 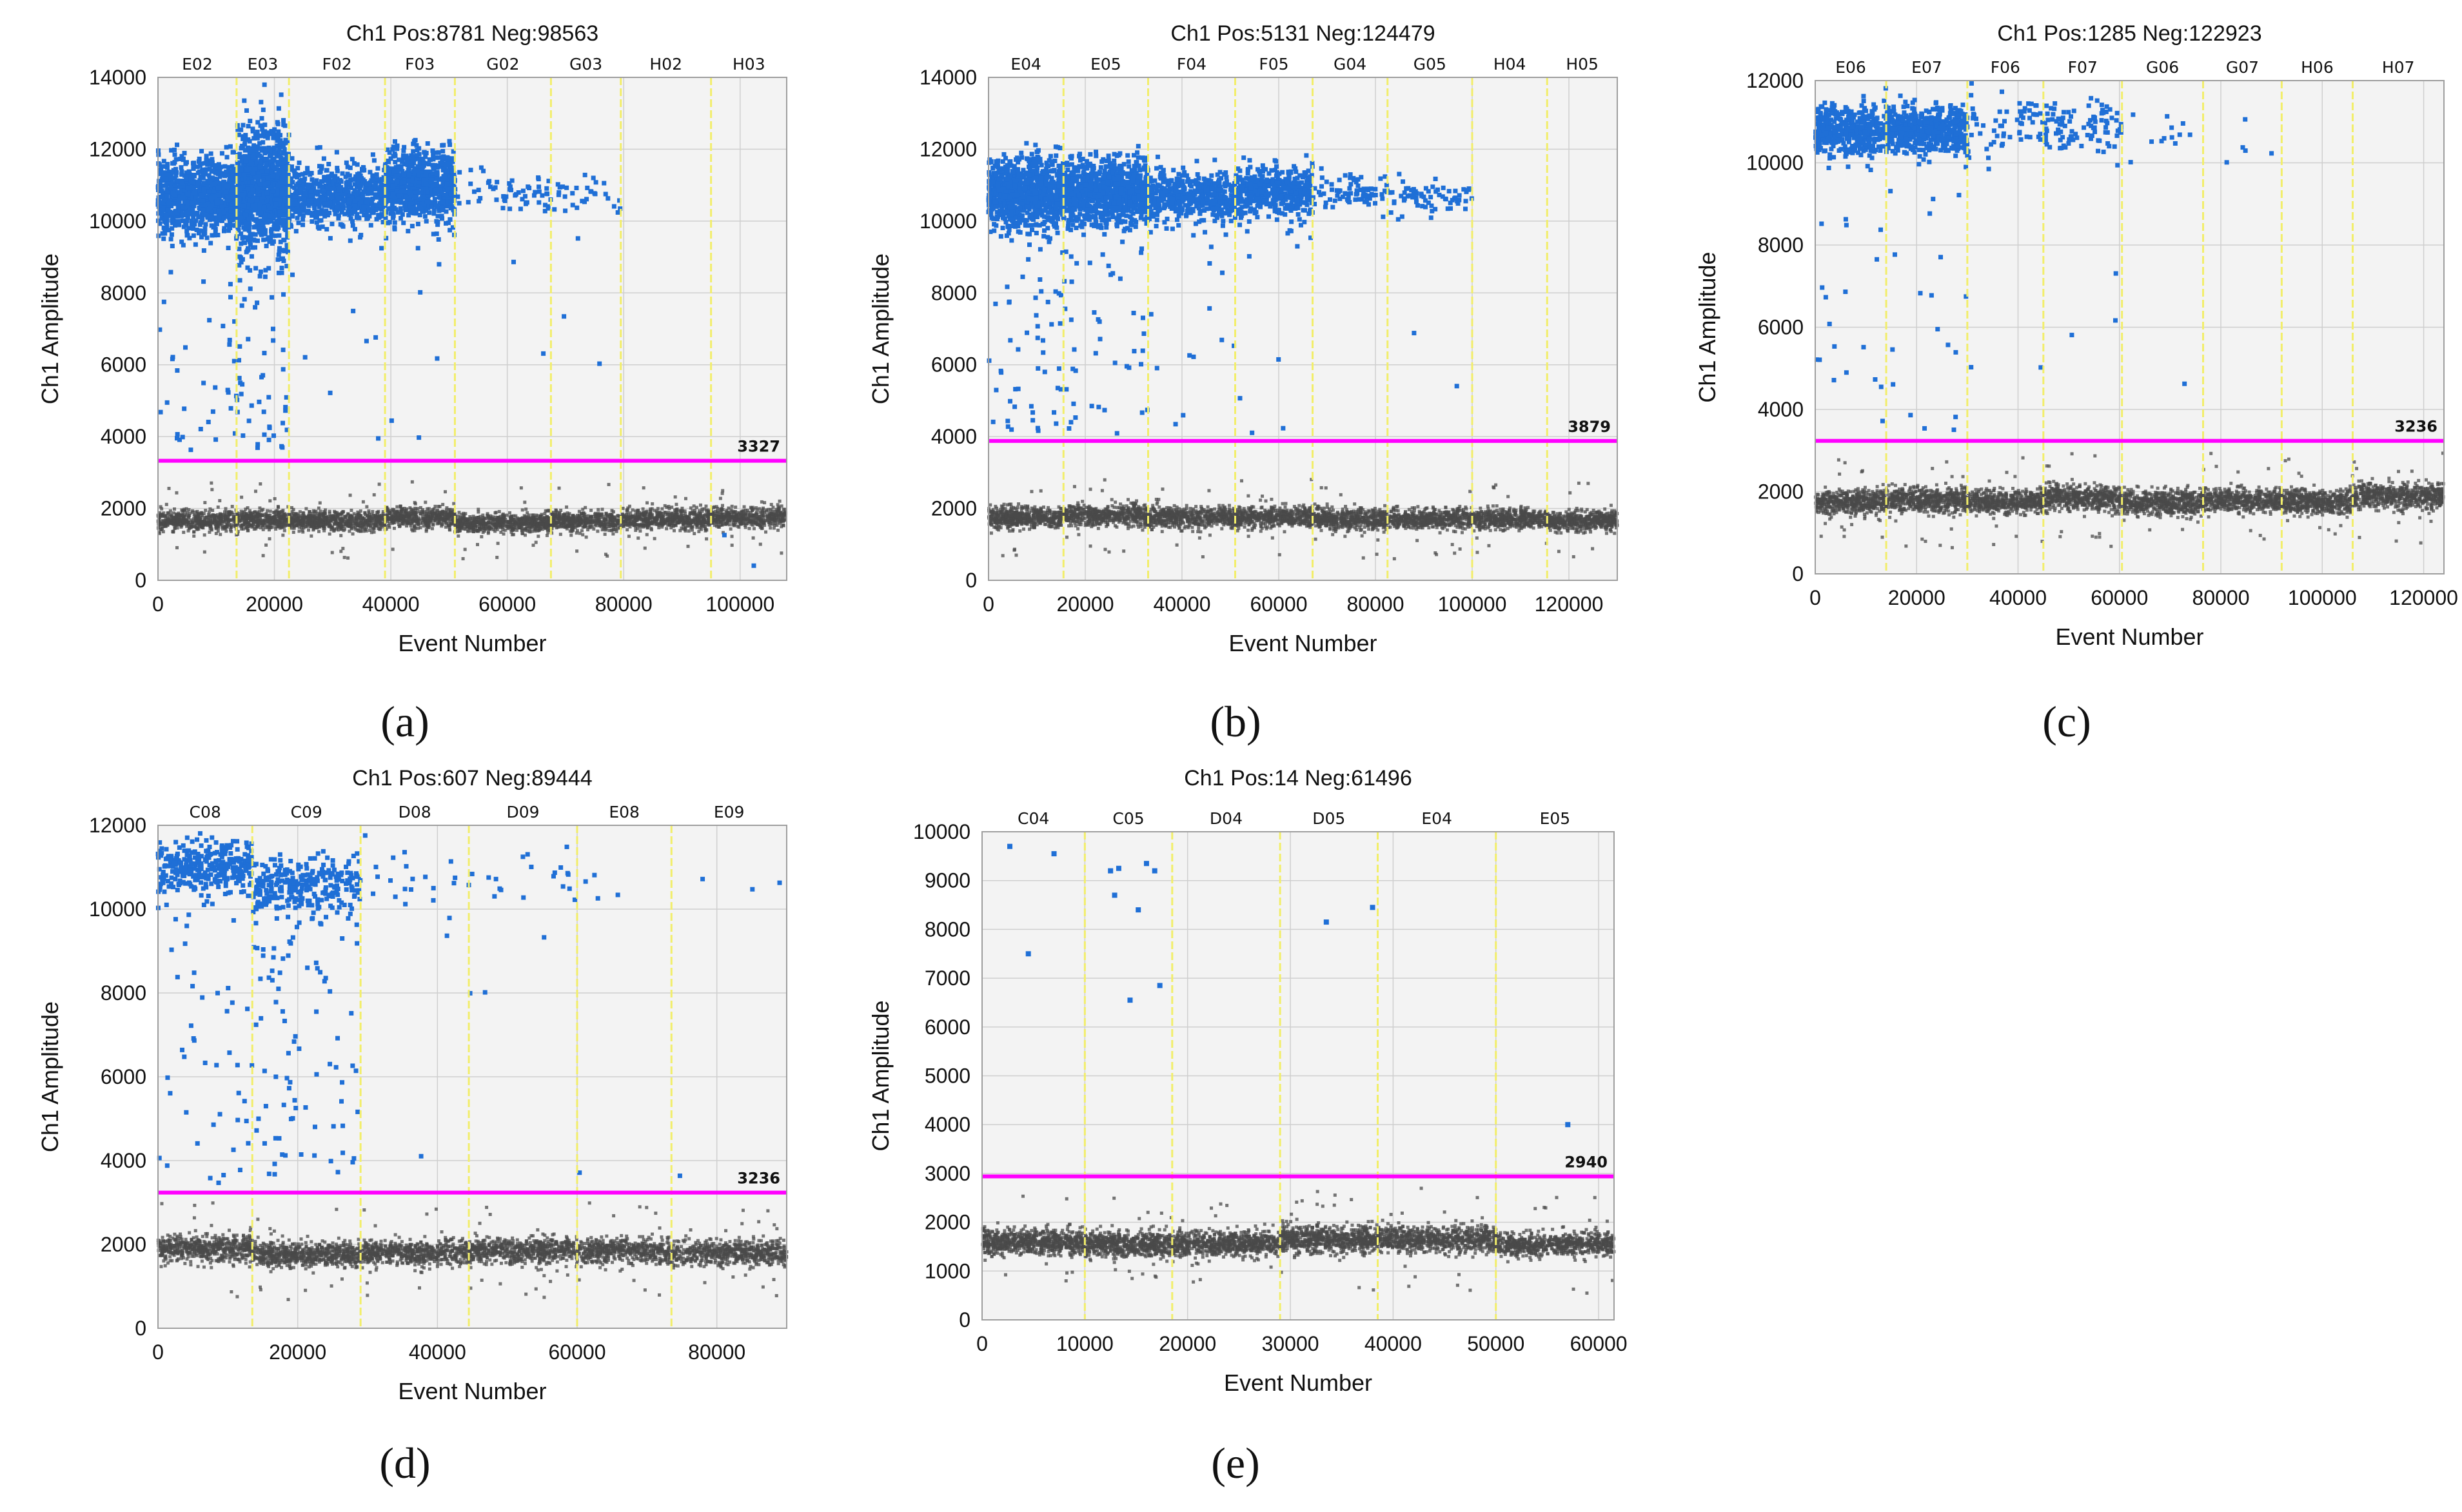 What do you see at coordinates (739, 604) in the screenshot?
I see `x-tick-label: 100000` at bounding box center [739, 604].